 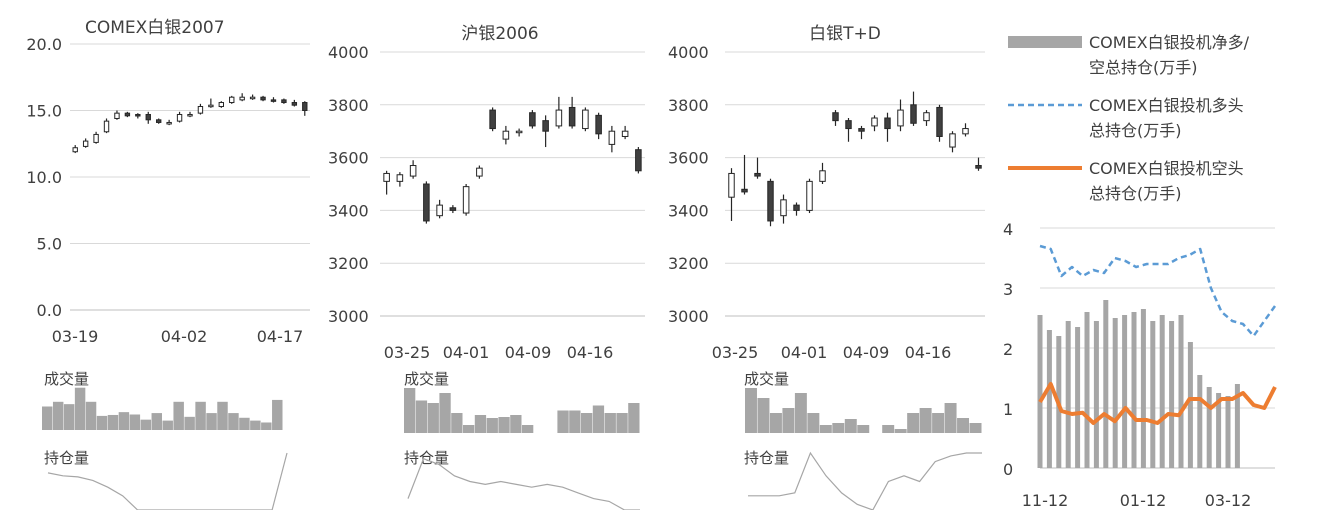 I want to click on y-tick-label: 0, so click(x=1008, y=469).